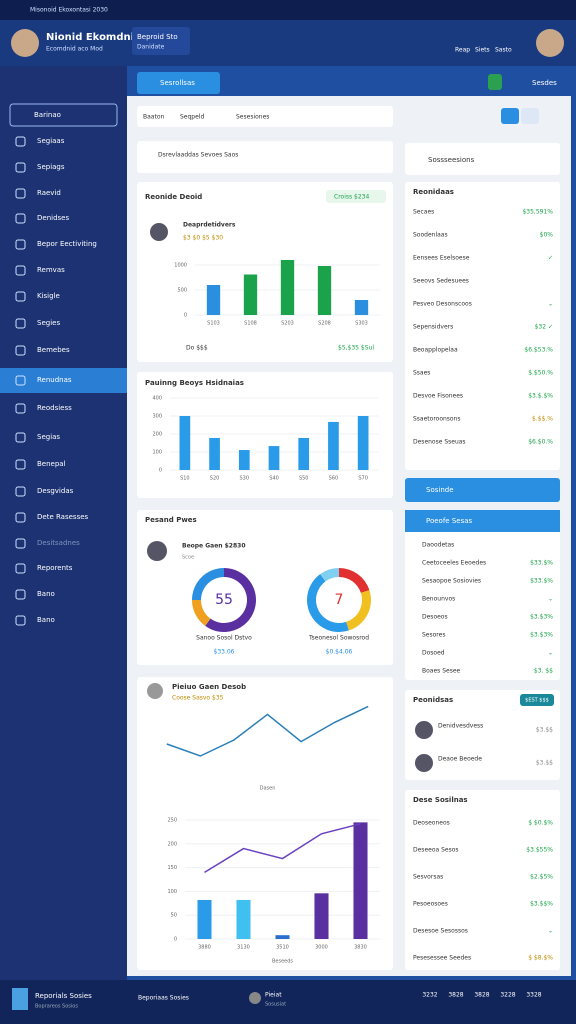  Describe the element at coordinates (433, 653) in the screenshot. I see `label: Dosoed` at that location.